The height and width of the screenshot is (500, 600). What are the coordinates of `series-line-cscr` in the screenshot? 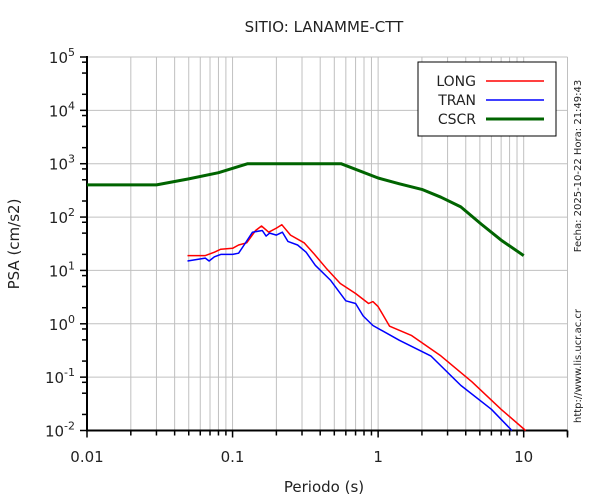 It's located at (306, 209).